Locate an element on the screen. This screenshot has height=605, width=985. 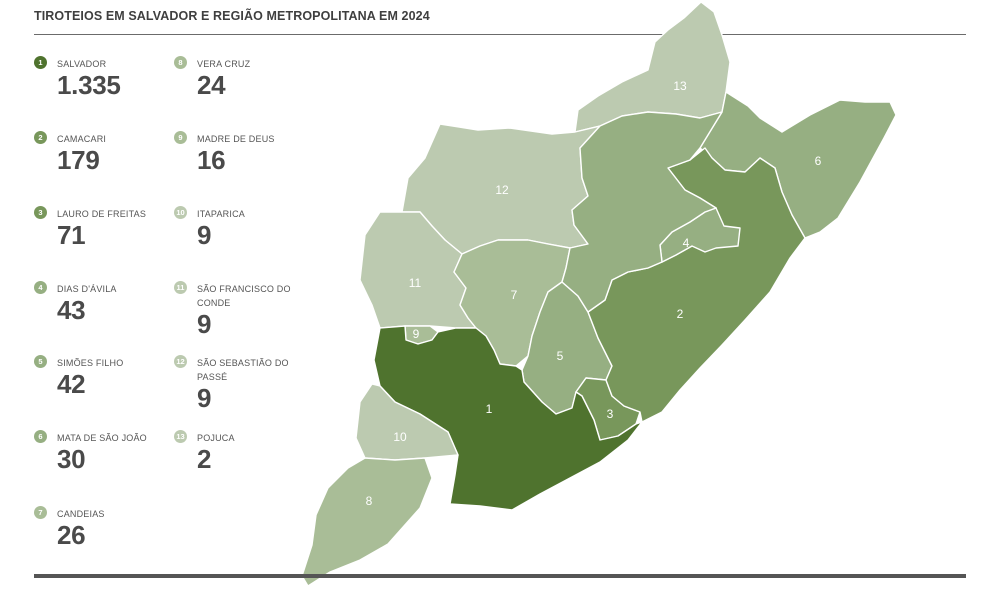
map-label-lauro-de-freitas: 3 is located at coordinates (610, 414).